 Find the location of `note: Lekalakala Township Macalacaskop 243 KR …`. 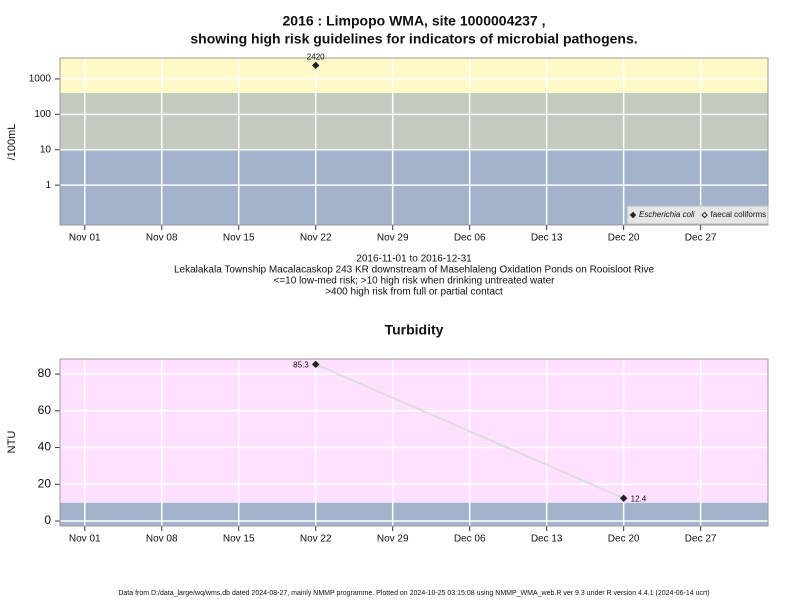

note: Lekalakala Township Macalacaskop 243 KR … is located at coordinates (414, 270).